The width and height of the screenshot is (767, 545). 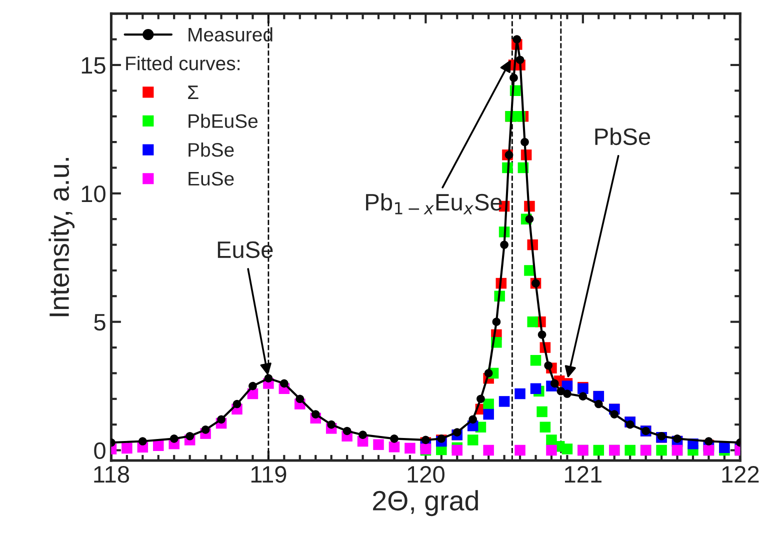 I want to click on y-tick-label: 5, so click(x=100, y=322).